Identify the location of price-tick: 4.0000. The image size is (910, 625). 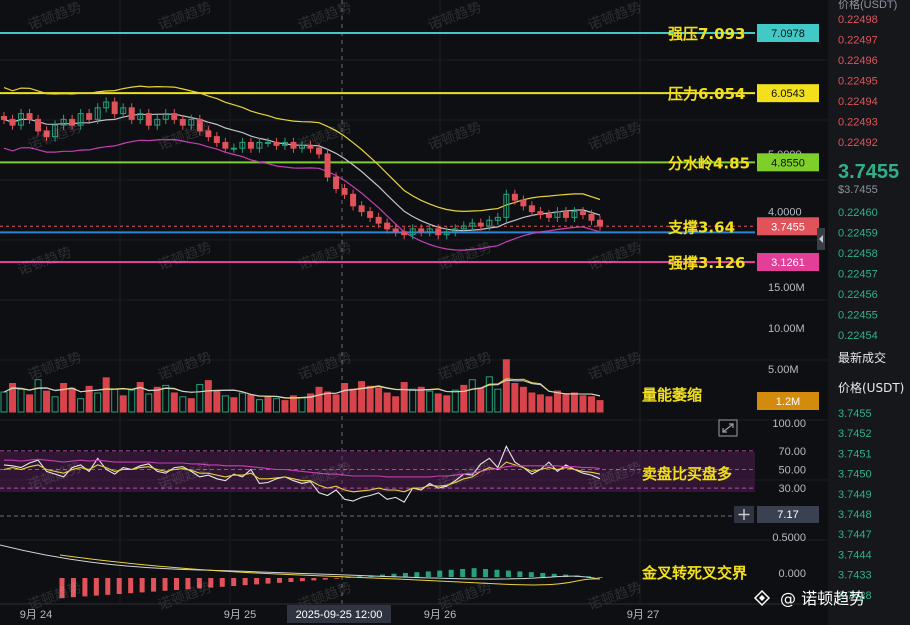
(785, 213).